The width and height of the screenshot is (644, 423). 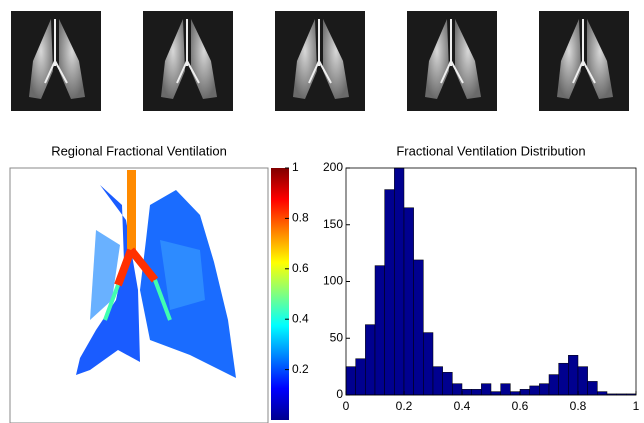 What do you see at coordinates (131, 212) in the screenshot?
I see `trachea` at bounding box center [131, 212].